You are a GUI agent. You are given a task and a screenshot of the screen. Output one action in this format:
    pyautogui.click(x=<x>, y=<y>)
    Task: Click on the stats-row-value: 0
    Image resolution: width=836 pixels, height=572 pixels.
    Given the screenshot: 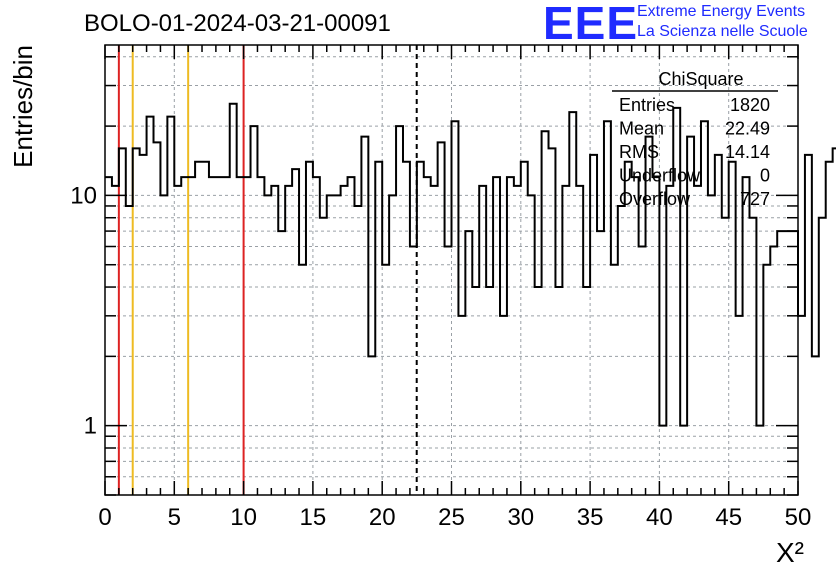 What is the action you would take?
    pyautogui.click(x=765, y=176)
    